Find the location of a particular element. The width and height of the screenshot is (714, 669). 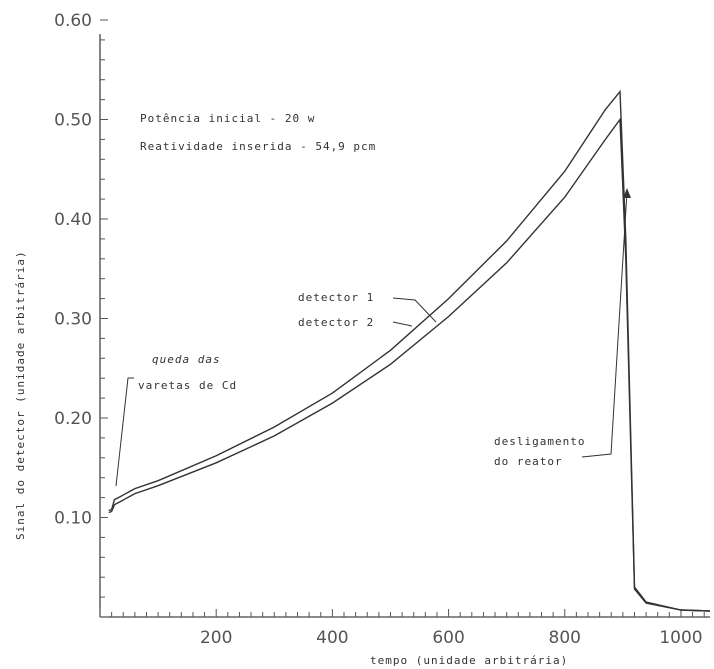

annotation-reatividade: Reatividade inserida - 54,9 pcm is located at coordinates (258, 146).